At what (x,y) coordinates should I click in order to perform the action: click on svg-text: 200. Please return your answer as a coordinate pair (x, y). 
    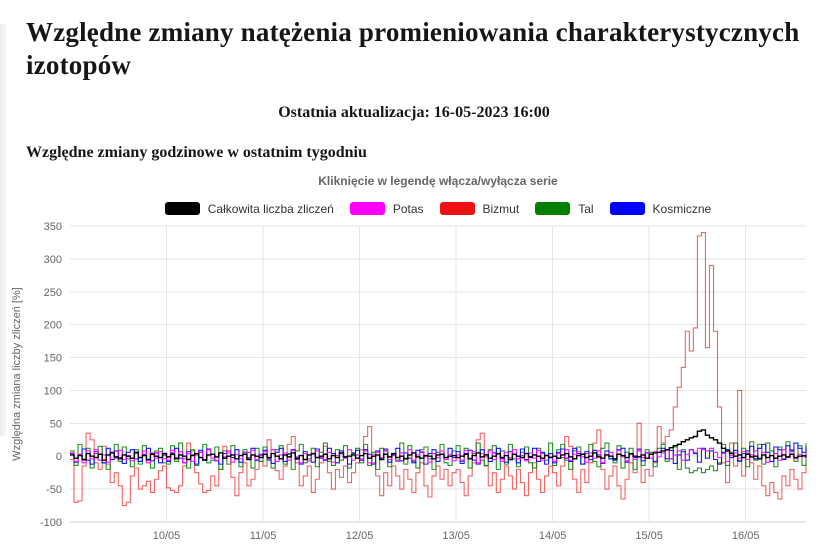
    Looking at the image, I should click on (53, 326).